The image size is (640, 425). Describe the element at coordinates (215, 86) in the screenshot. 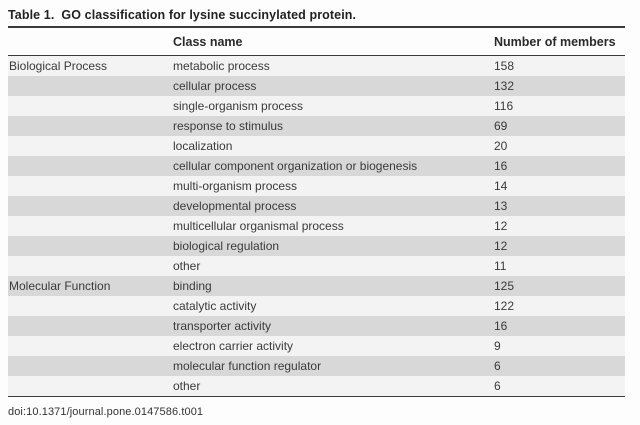

I see `class-name-cell: cellular process` at that location.